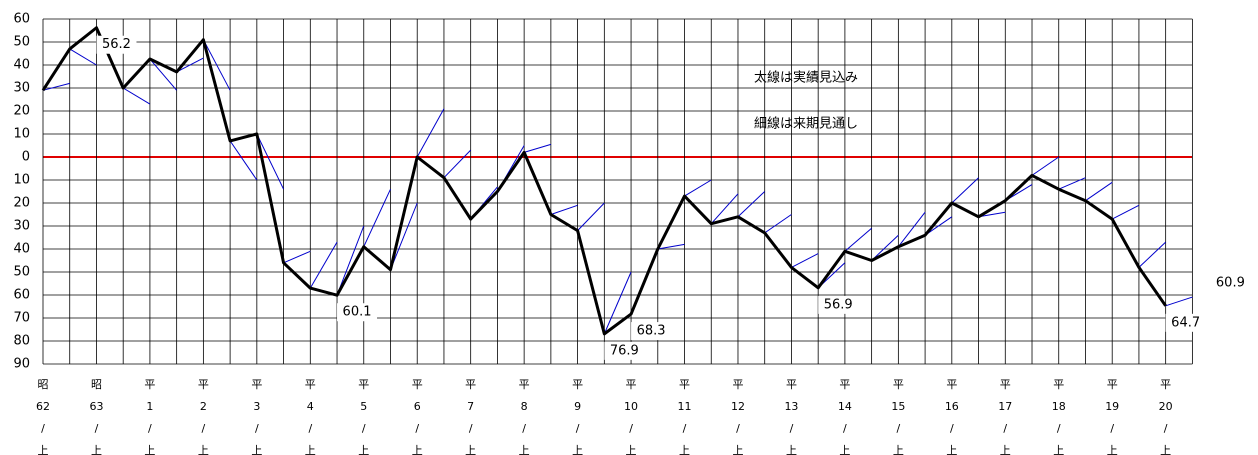 The width and height of the screenshot is (1258, 455). I want to click on x-tick-label: 平 1/上, so click(149, 416).